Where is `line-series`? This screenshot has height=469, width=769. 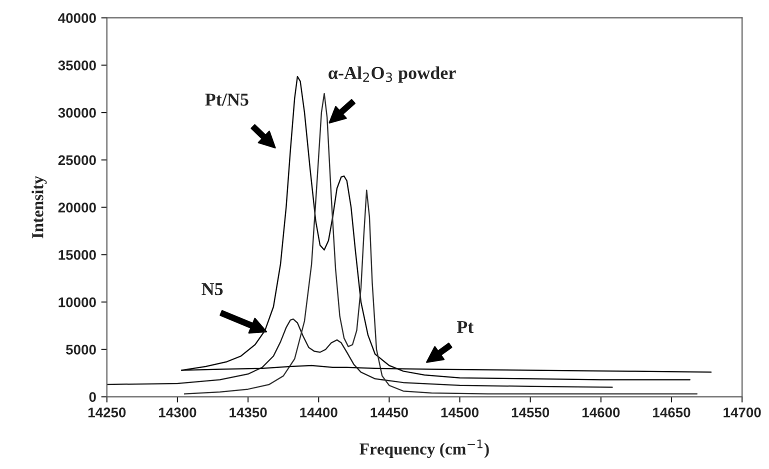
line-series is located at coordinates (359, 353).